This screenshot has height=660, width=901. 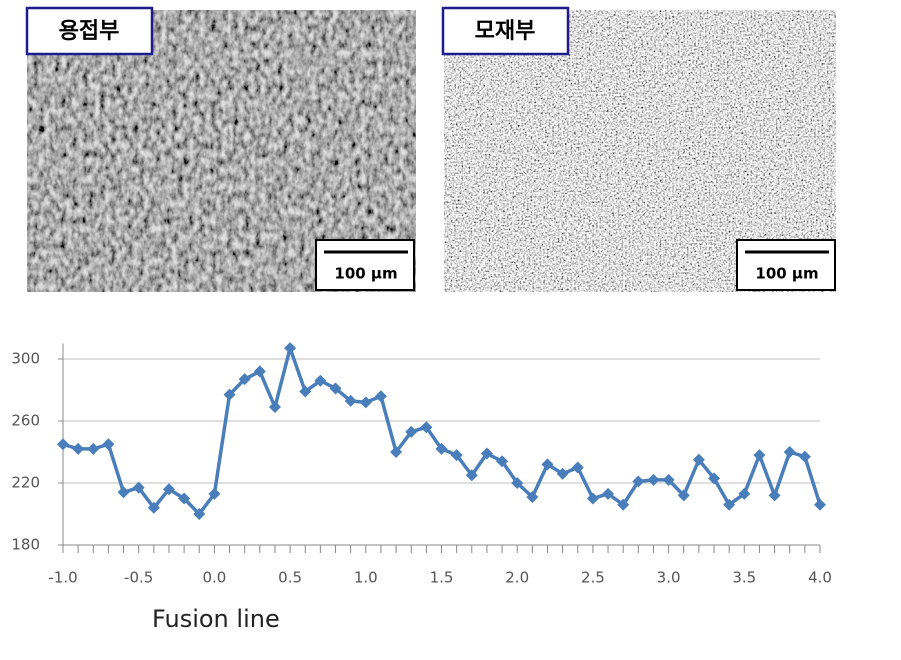 I want to click on y-tick-label: 300, so click(x=25, y=359).